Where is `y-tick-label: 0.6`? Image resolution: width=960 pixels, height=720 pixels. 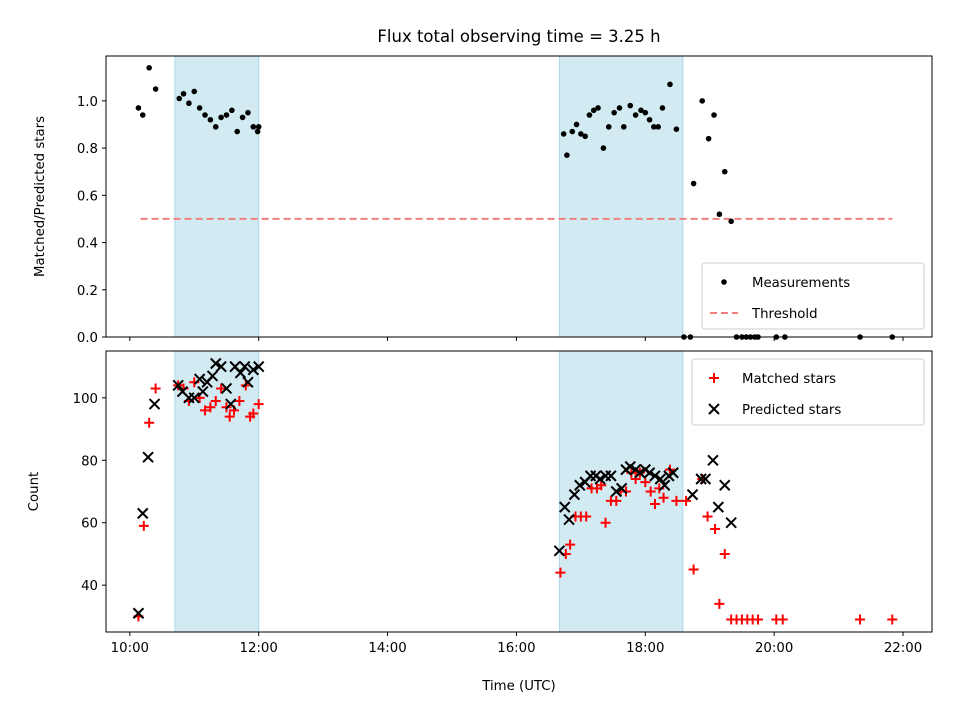 y-tick-label: 0.6 is located at coordinates (87, 196).